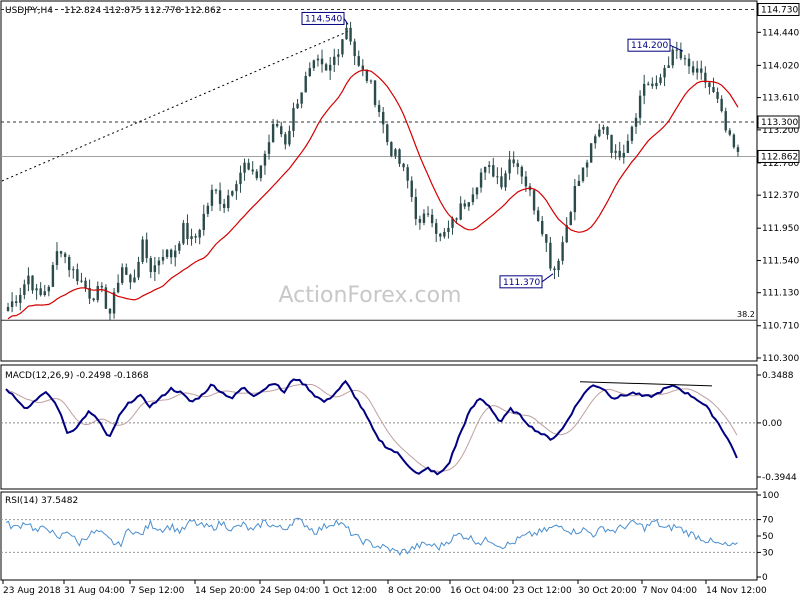 This screenshot has width=800, height=604. Describe the element at coordinates (676, 48) in the screenshot. I see `price-annotation-leader` at that location.